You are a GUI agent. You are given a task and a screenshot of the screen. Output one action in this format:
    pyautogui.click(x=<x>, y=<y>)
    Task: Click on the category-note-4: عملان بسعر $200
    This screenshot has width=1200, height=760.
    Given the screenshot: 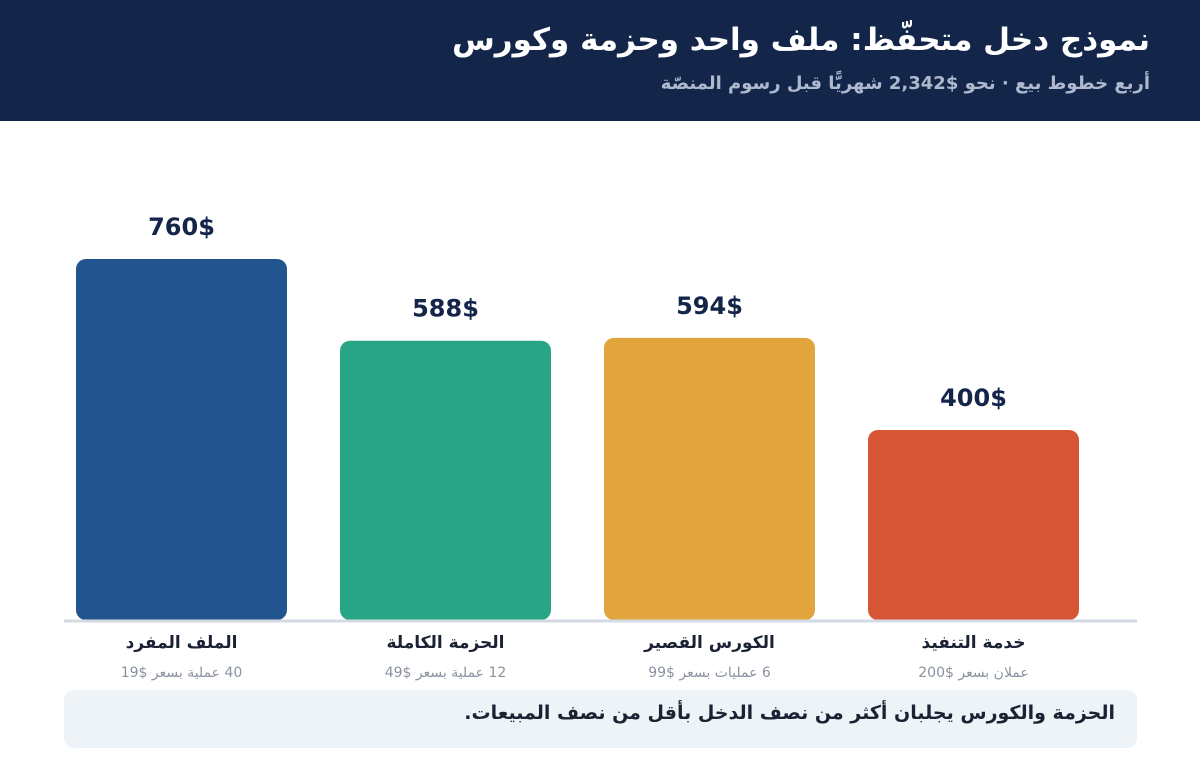 What is the action you would take?
    pyautogui.click(x=973, y=673)
    